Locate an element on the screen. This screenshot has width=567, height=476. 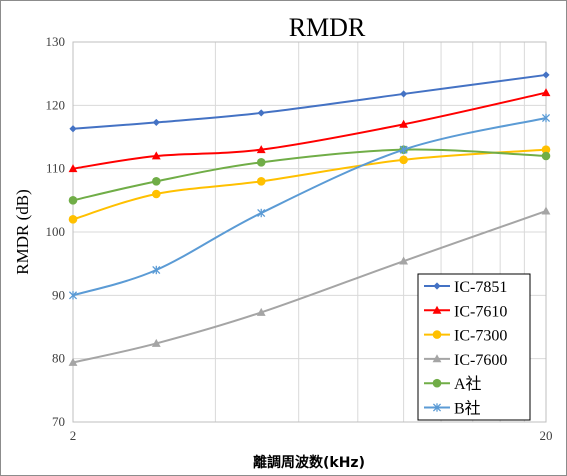
x-axis-title: 離調周波数(kHz) is located at coordinates (309, 462).